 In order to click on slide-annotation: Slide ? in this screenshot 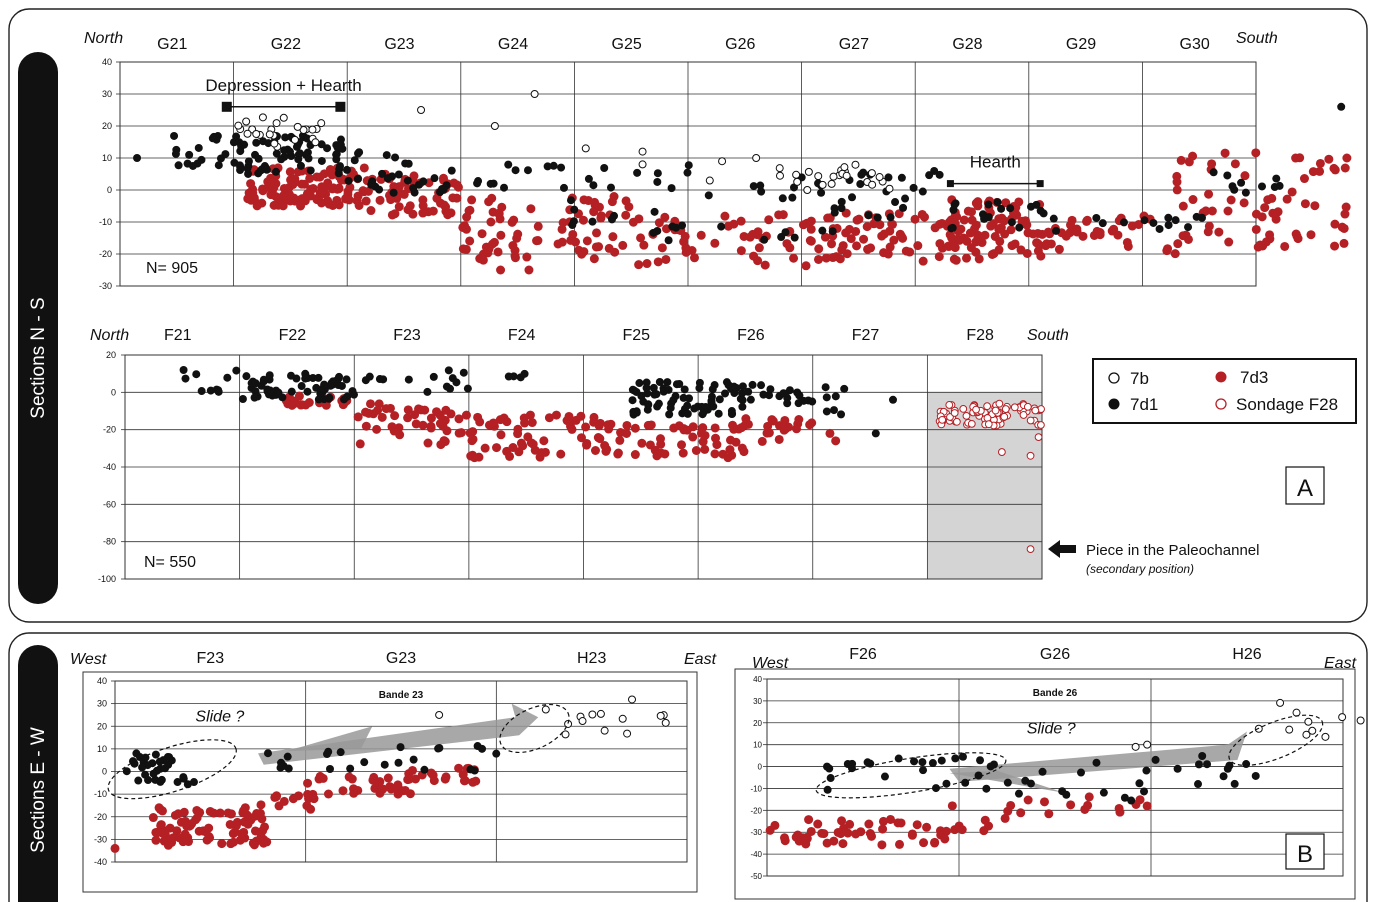, I will do `click(1051, 729)`.